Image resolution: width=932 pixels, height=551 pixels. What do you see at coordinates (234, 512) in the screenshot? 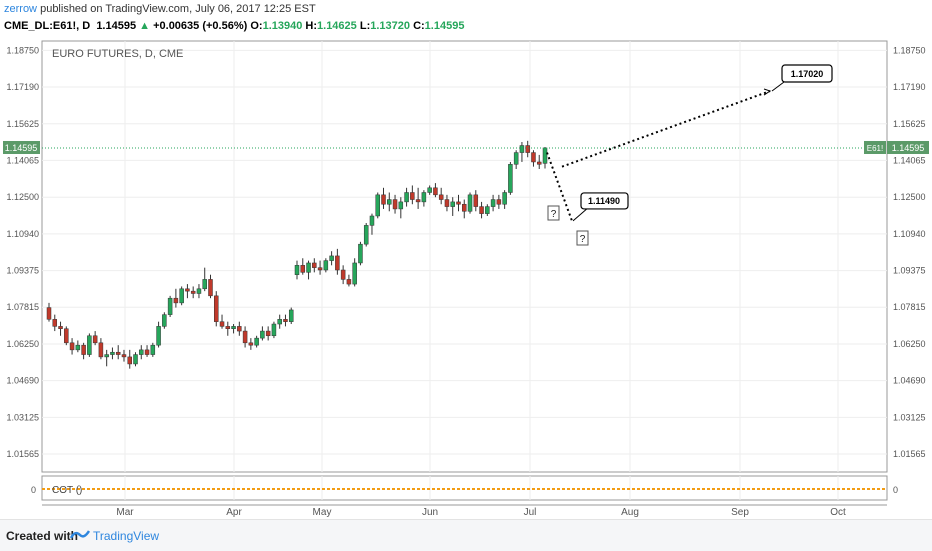
I see `x-tick-label: Apr` at bounding box center [234, 512].